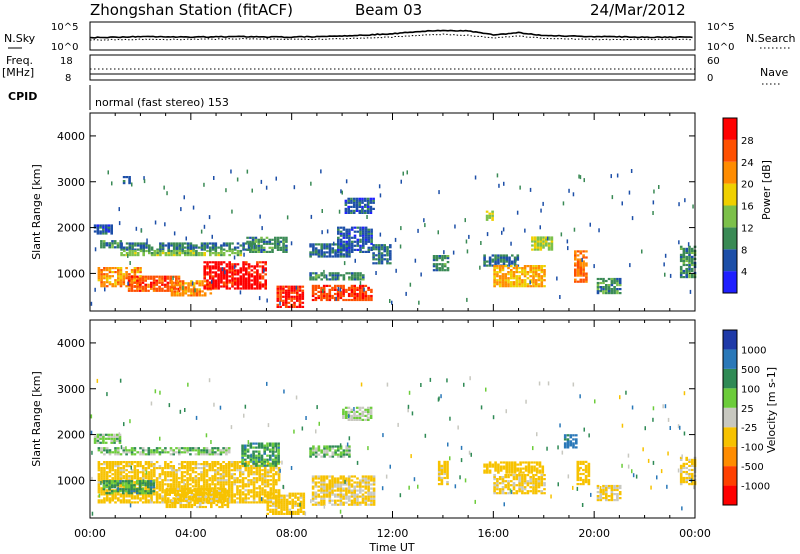 Image resolution: width=800 pixels, height=554 pixels. I want to click on y-tick-label: 2000, so click(71, 228).